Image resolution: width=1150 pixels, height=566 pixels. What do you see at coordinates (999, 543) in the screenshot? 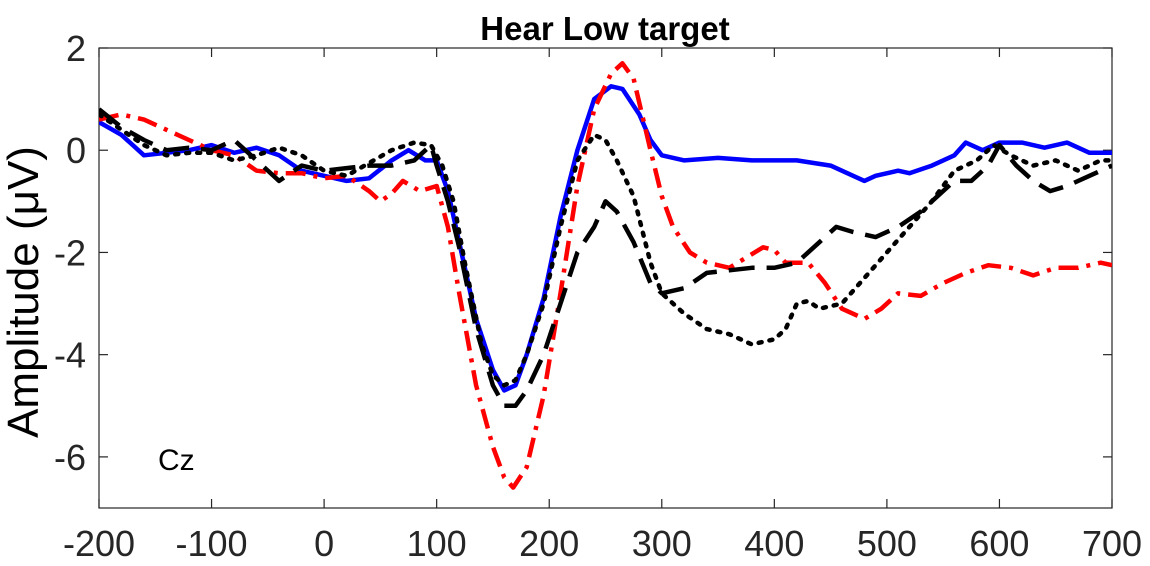
I see `x-tick-label: 600` at bounding box center [999, 543].